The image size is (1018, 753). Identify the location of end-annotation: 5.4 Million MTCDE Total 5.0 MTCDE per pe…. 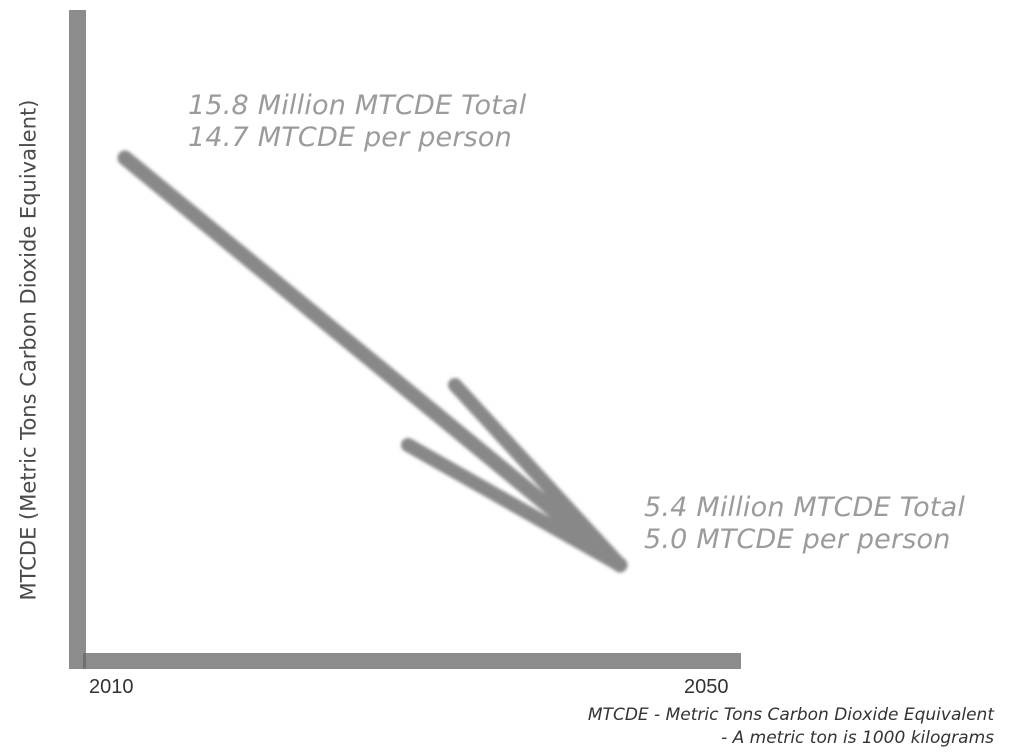
(804, 524).